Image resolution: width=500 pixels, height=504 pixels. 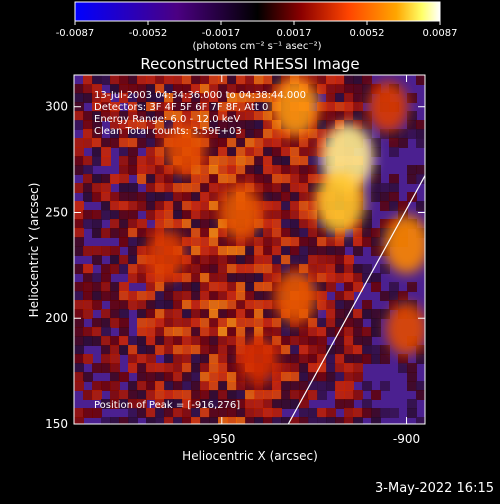 What do you see at coordinates (434, 488) in the screenshot?
I see `footer-date: 3-May-2022 16:15` at bounding box center [434, 488].